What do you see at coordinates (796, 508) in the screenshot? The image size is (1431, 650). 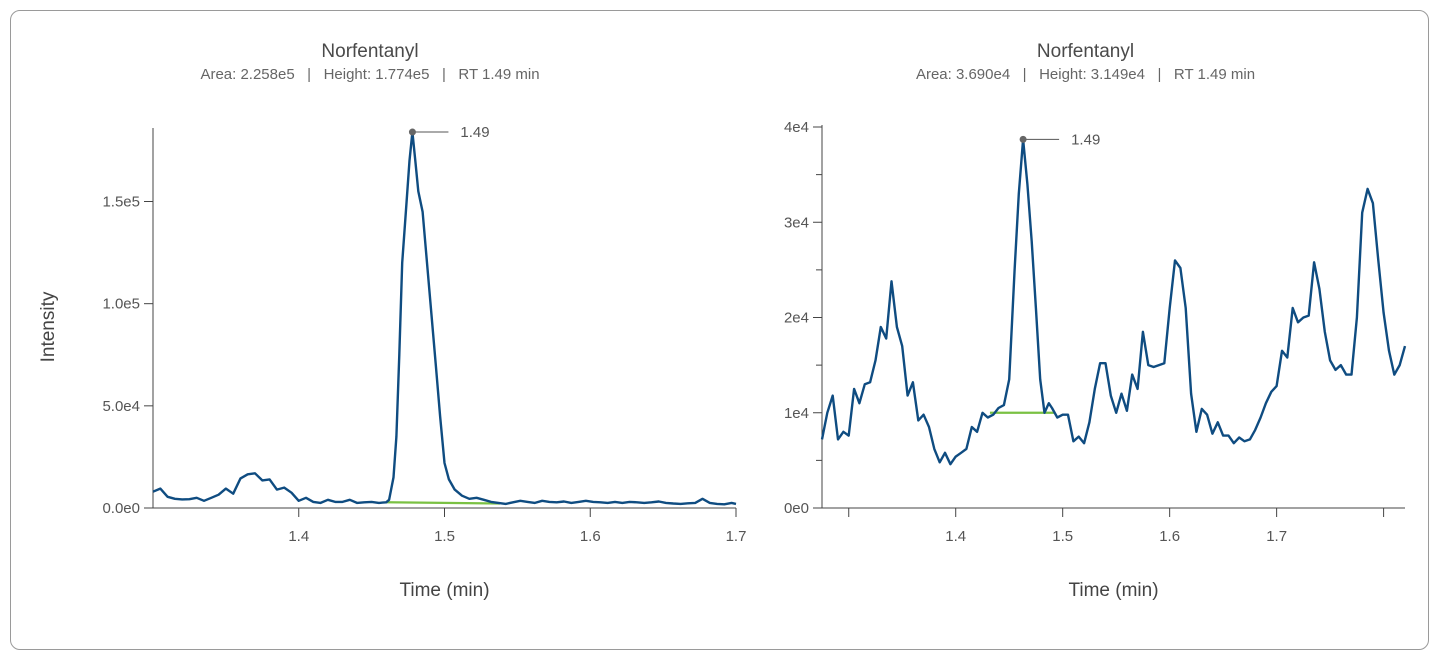 I see `y-tick-label: 0e0` at bounding box center [796, 508].